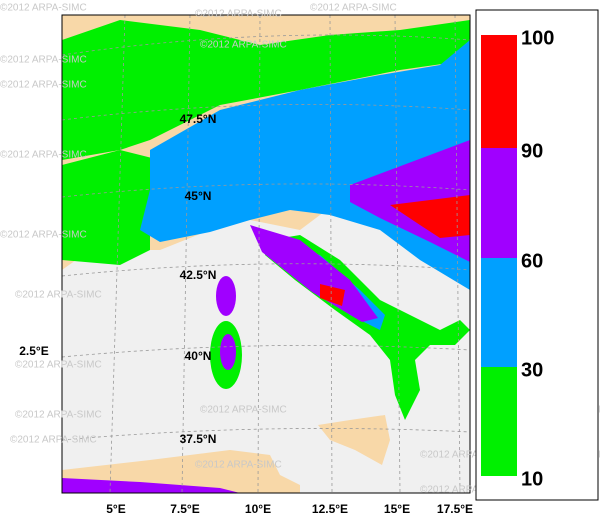 The image size is (600, 524). What do you see at coordinates (532, 151) in the screenshot?
I see `legend-label: 90` at bounding box center [532, 151].